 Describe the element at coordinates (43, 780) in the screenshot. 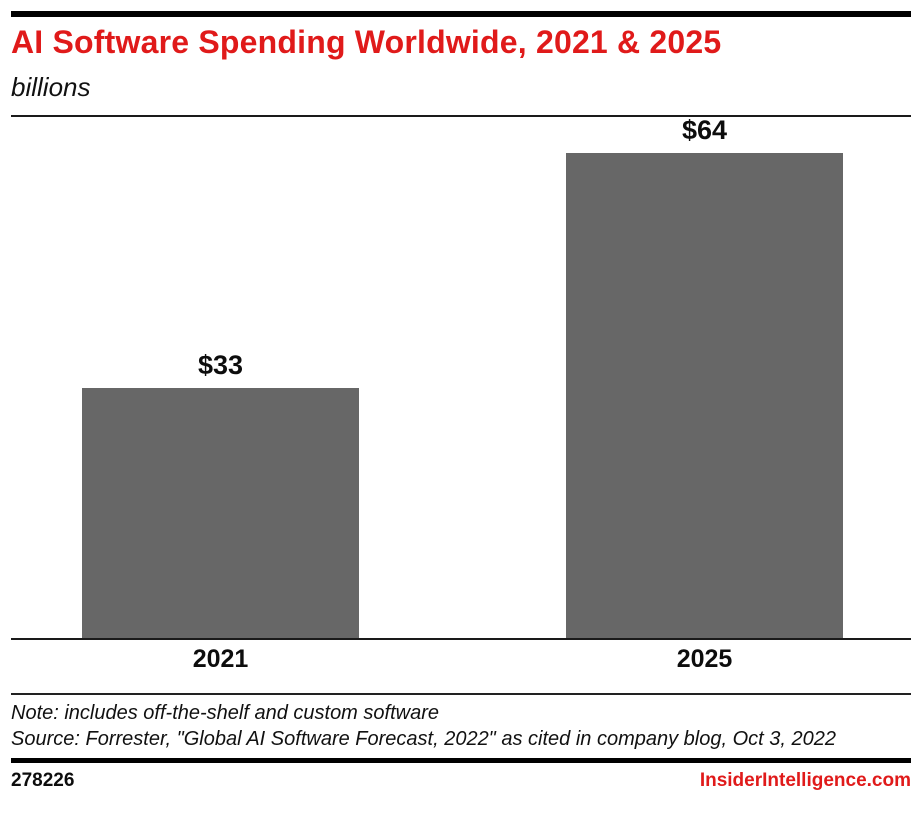

I see `chart-id: 278226` at that location.